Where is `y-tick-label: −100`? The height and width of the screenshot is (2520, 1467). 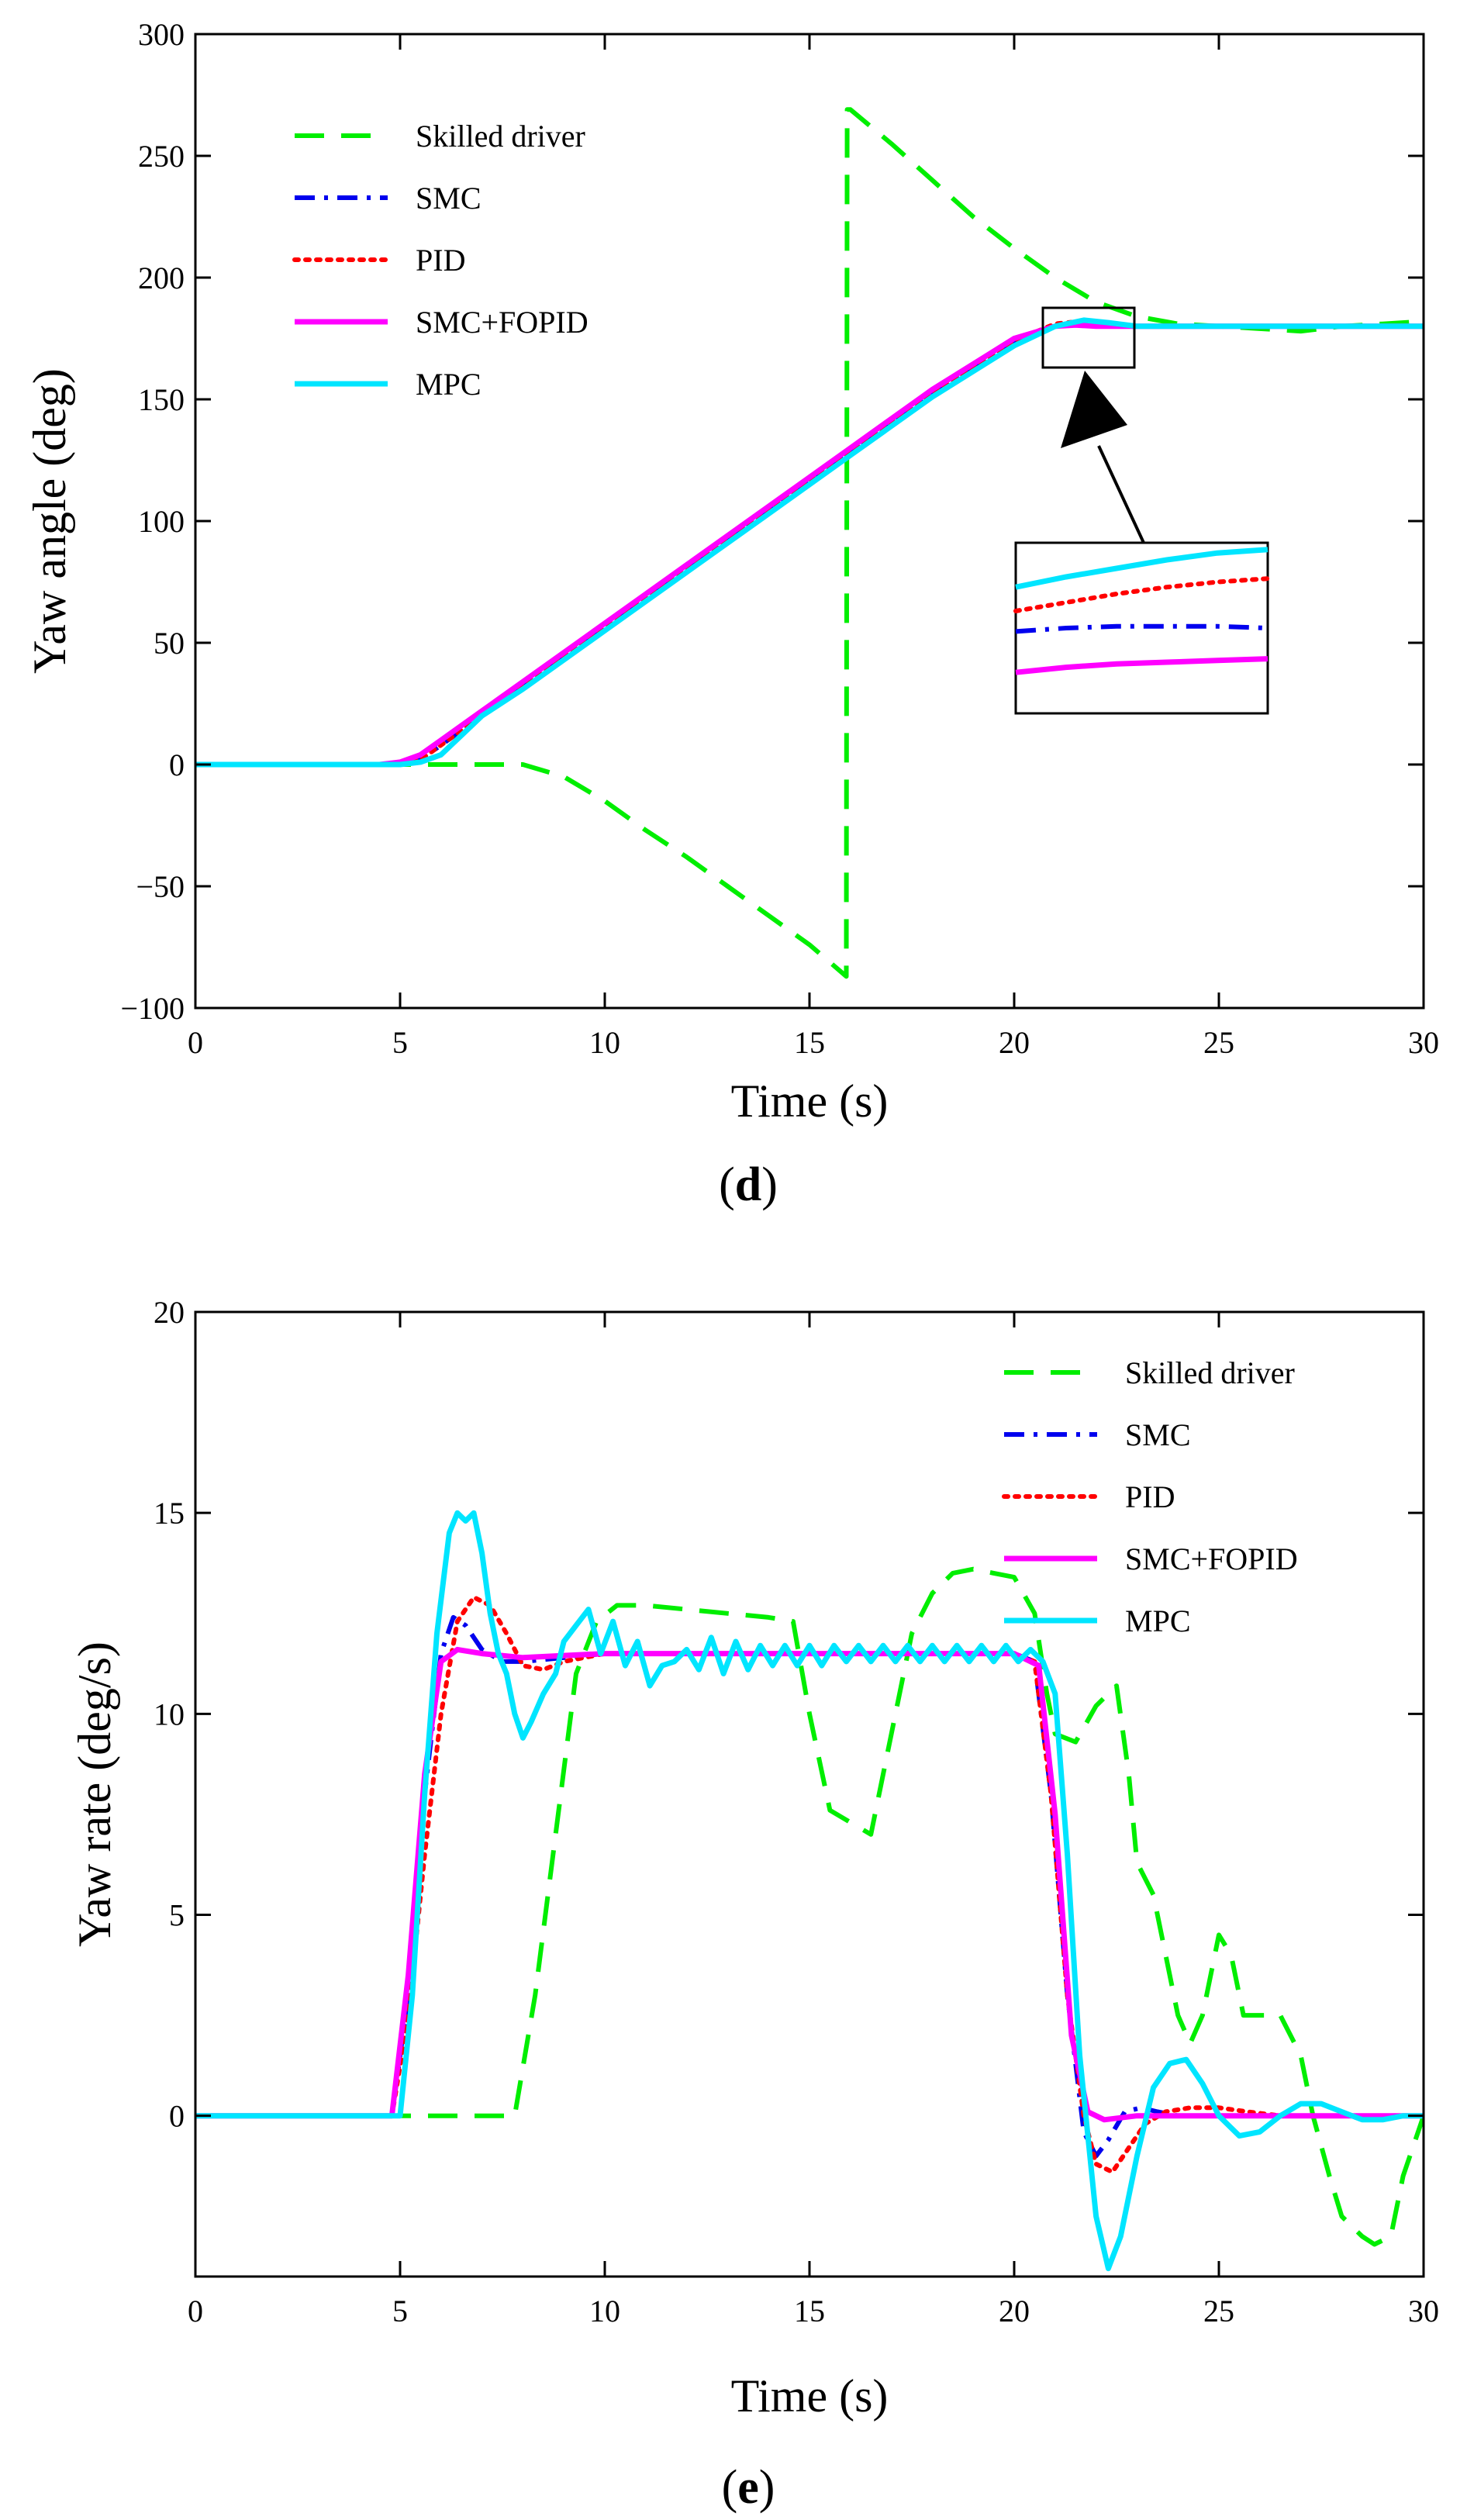 y-tick-label: −100 is located at coordinates (152, 1009).